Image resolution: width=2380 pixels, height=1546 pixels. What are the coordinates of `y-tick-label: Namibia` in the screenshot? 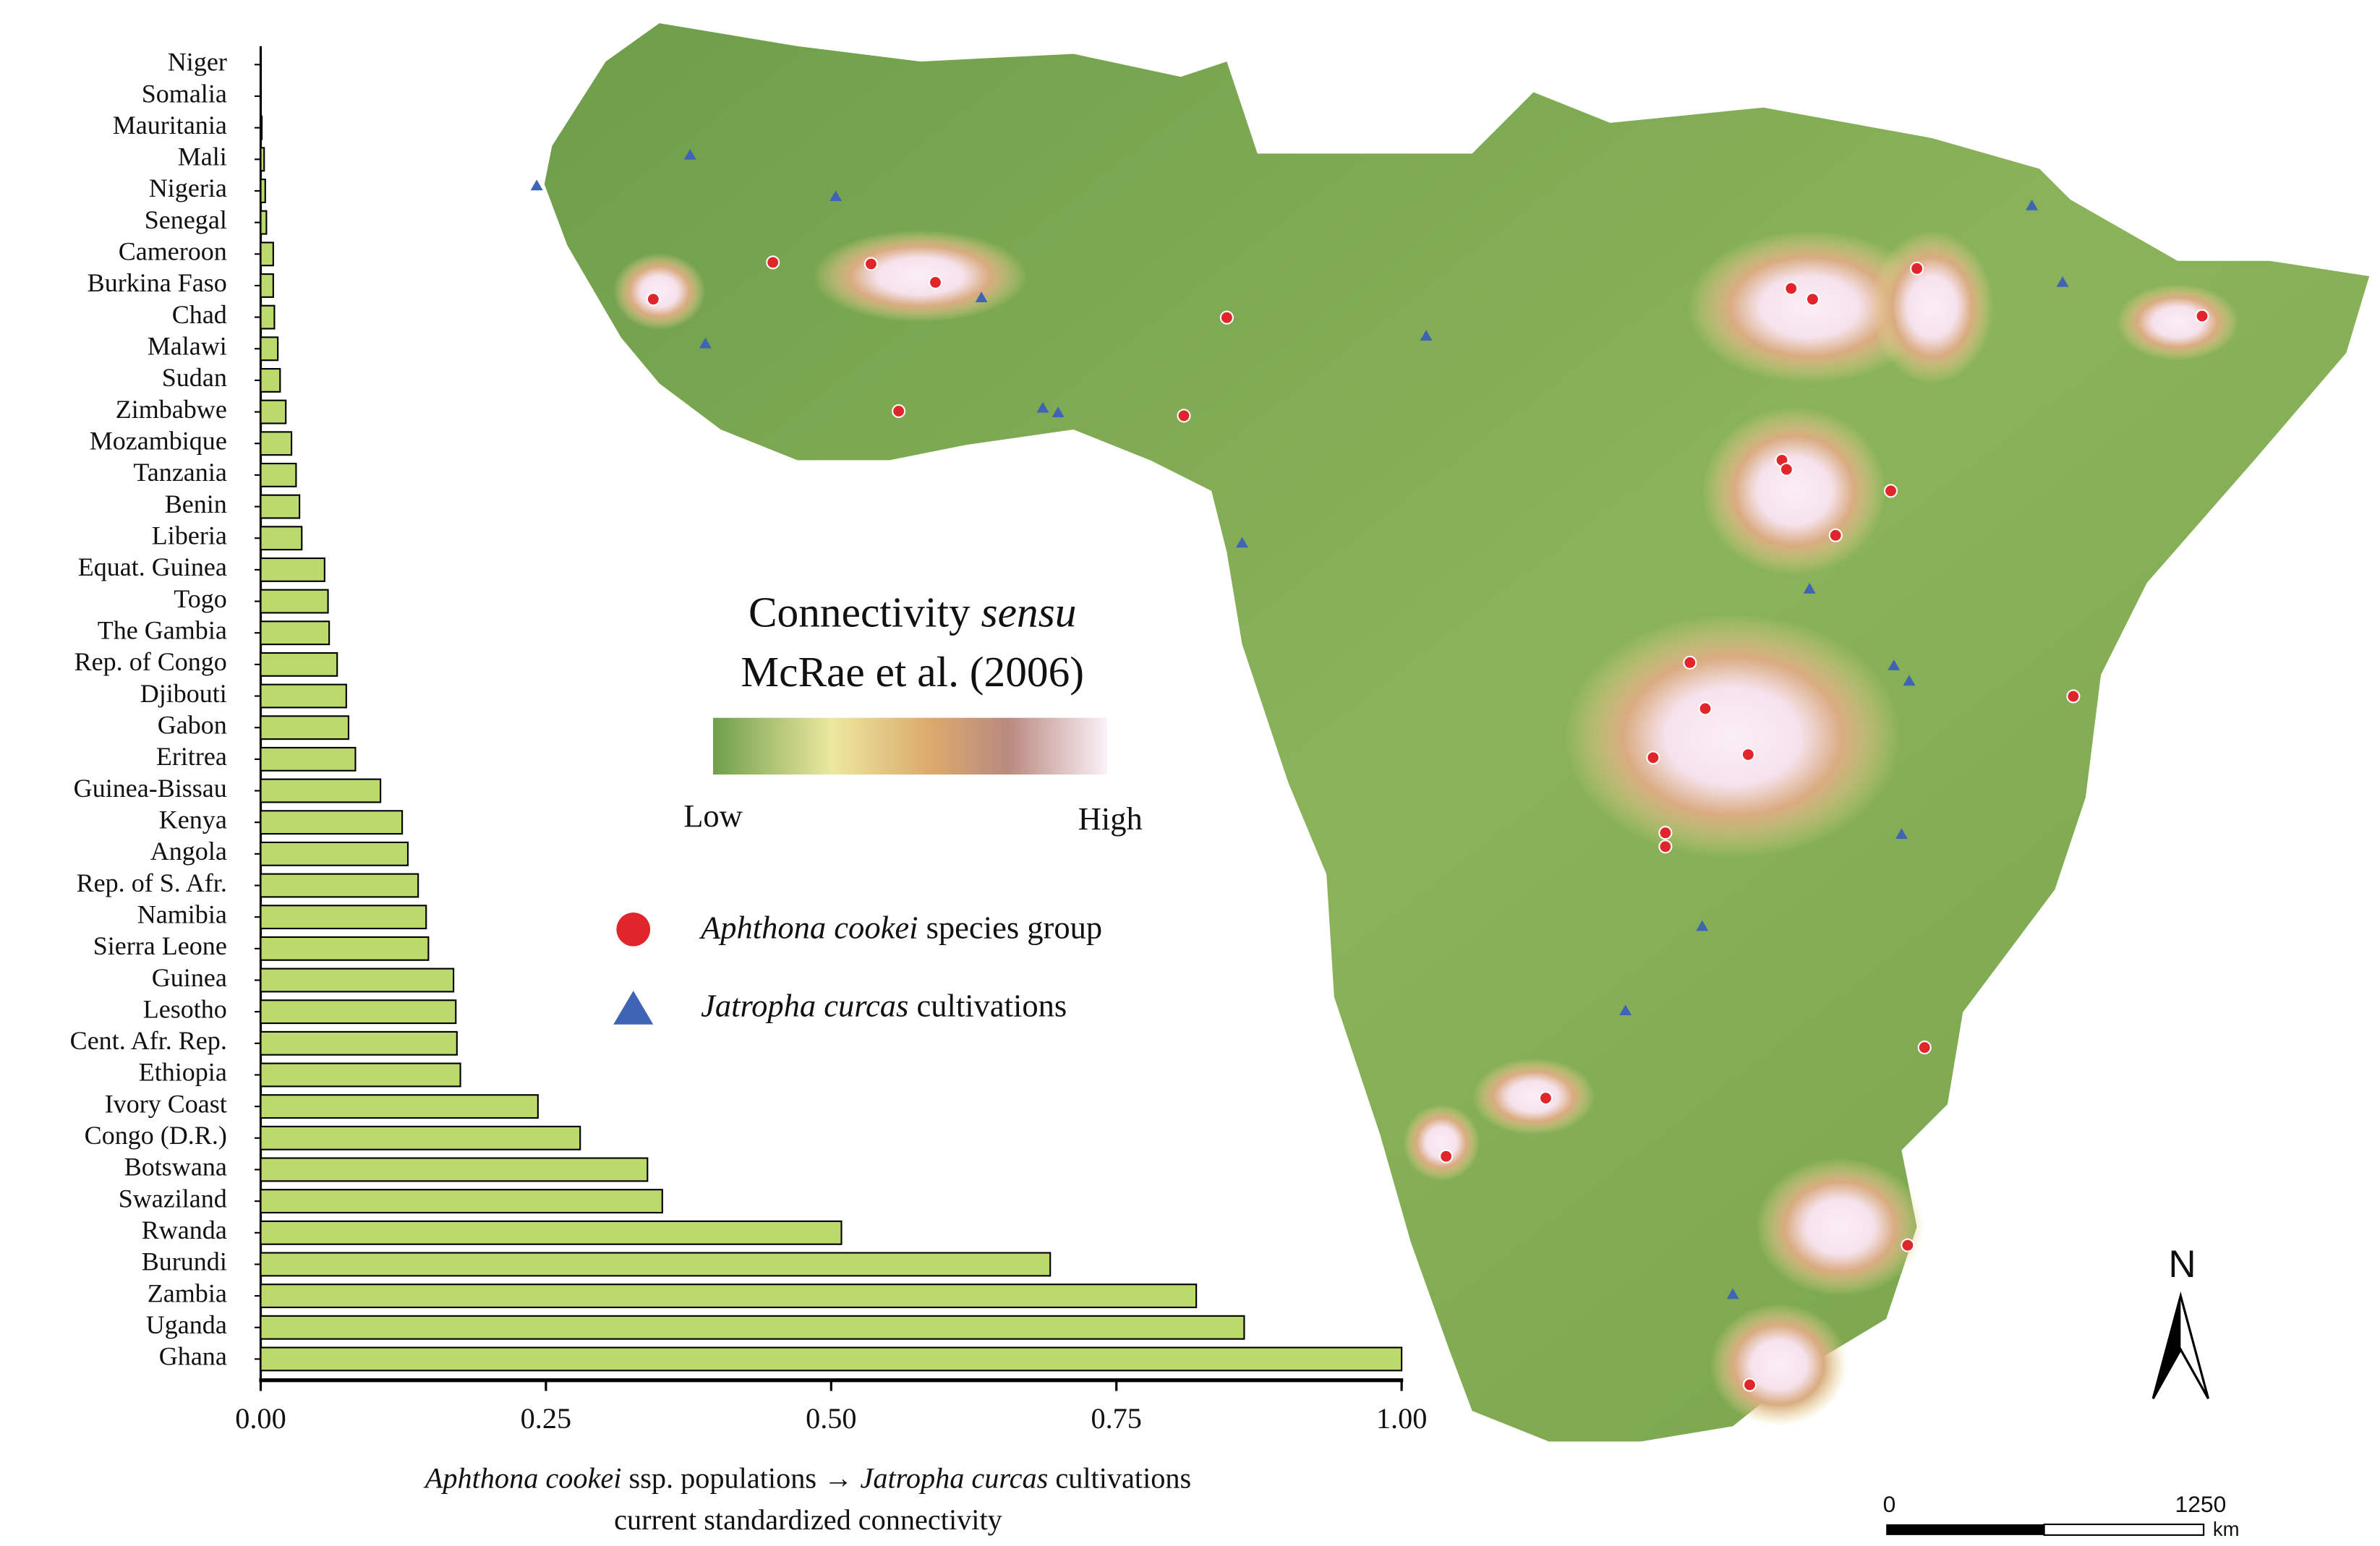 It's located at (182, 914).